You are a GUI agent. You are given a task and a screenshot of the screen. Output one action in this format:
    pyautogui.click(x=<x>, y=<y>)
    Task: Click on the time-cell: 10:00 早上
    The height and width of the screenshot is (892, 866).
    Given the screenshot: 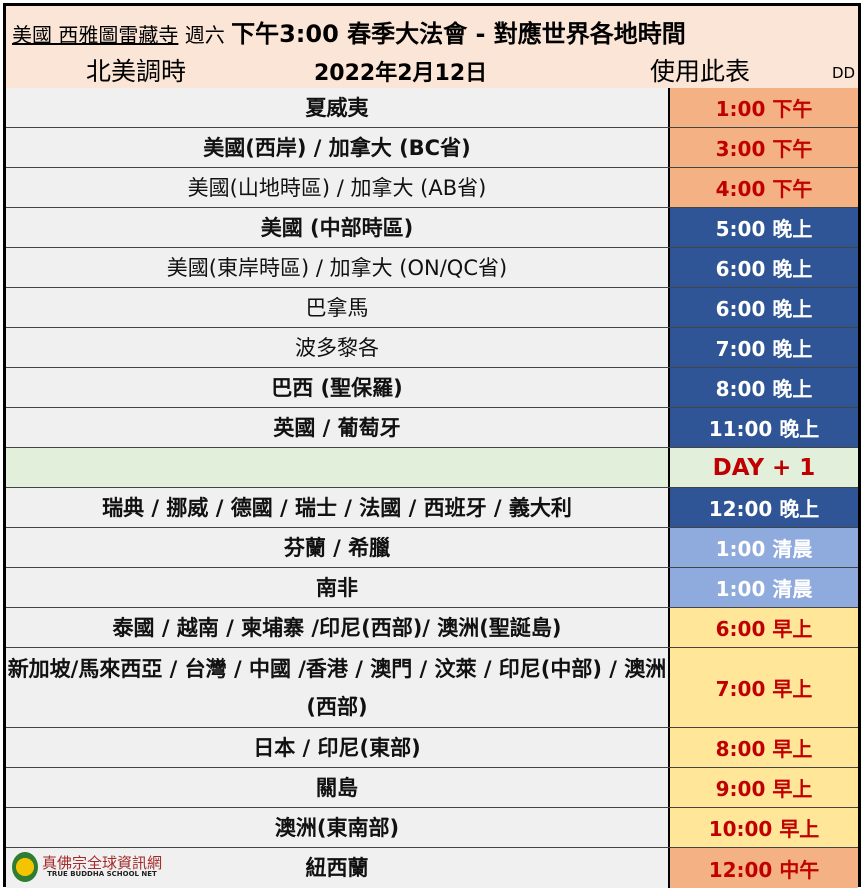 What is the action you would take?
    pyautogui.click(x=764, y=827)
    